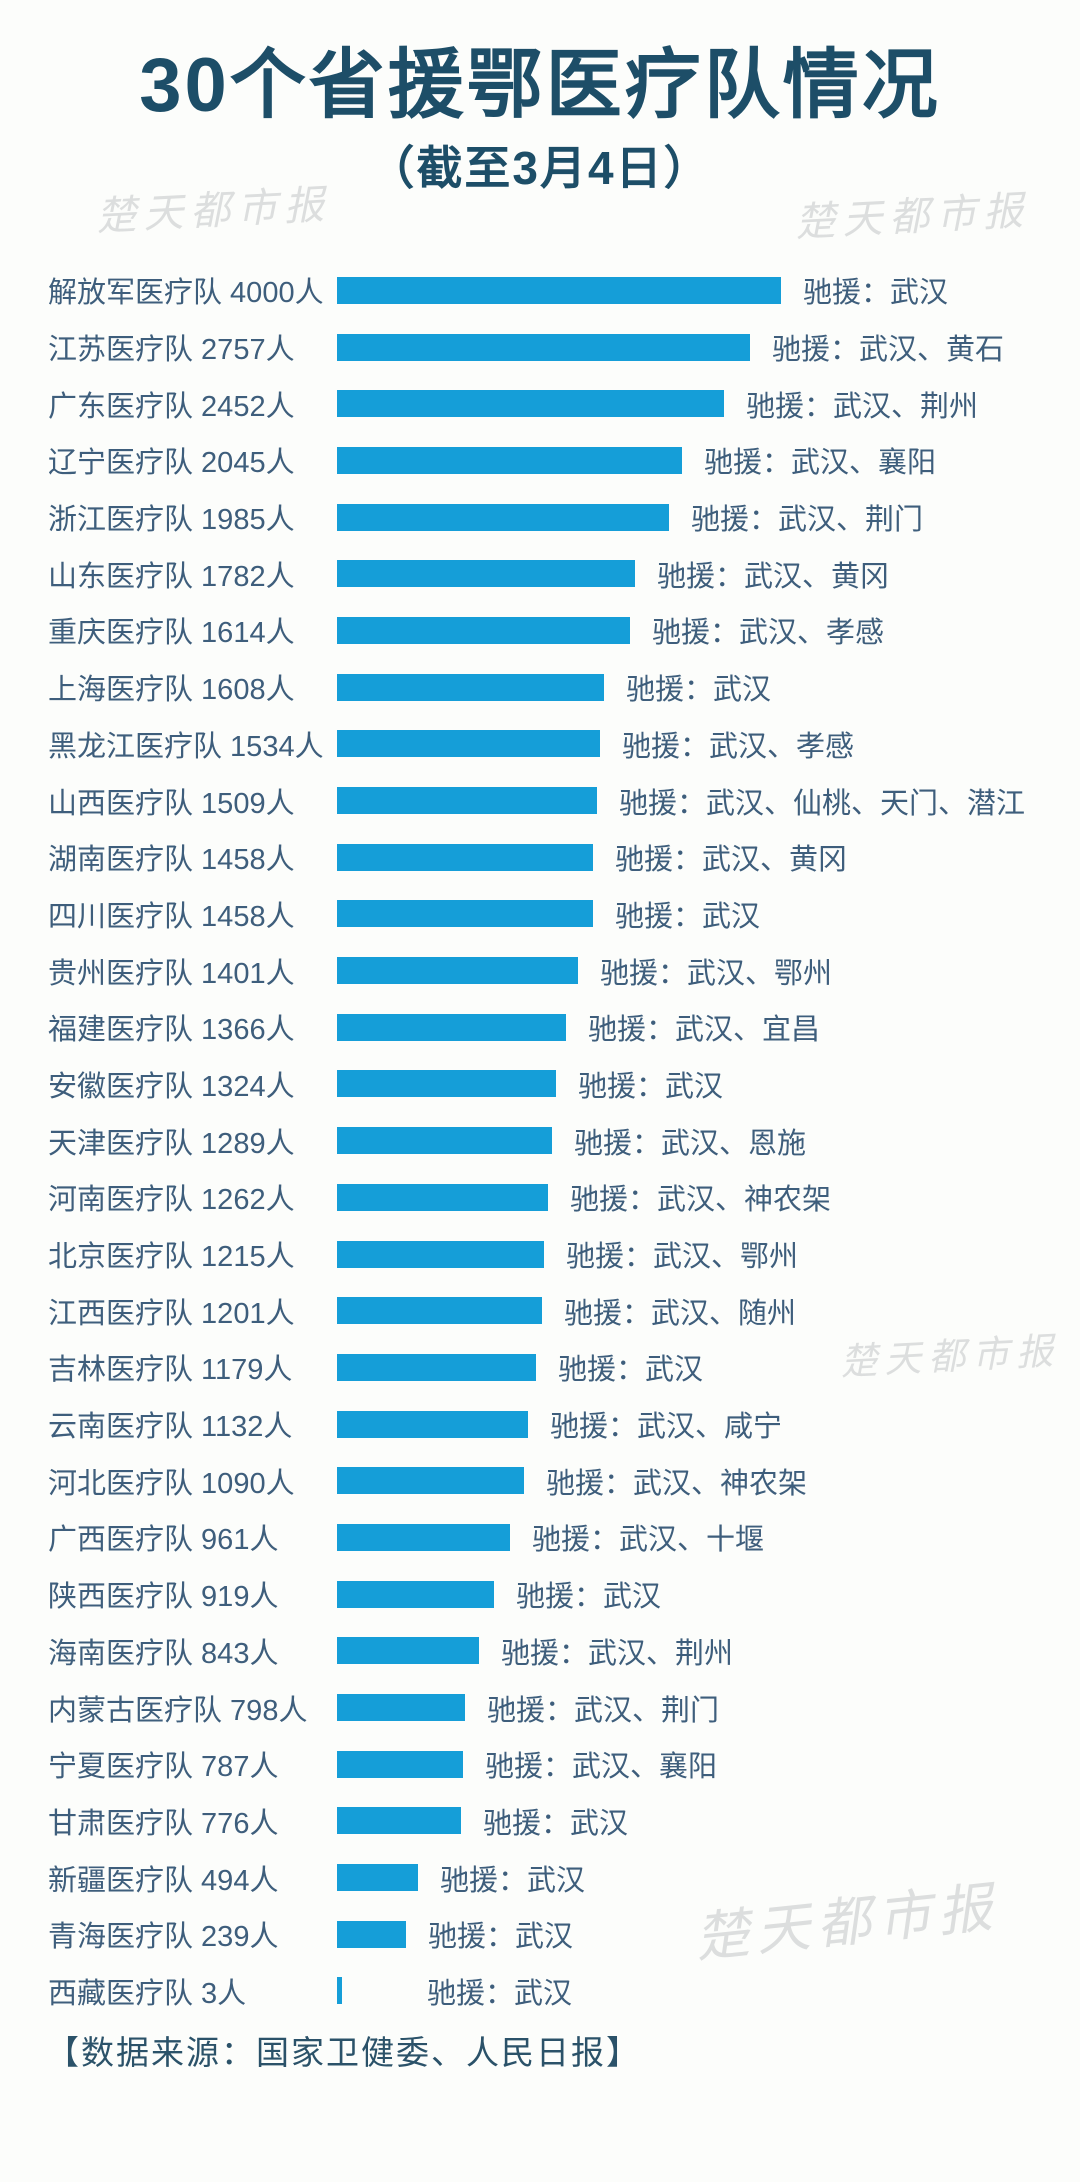 The image size is (1080, 2182). Describe the element at coordinates (170, 1427) in the screenshot. I see `team-label: 云南医疗队 1132人` at that location.